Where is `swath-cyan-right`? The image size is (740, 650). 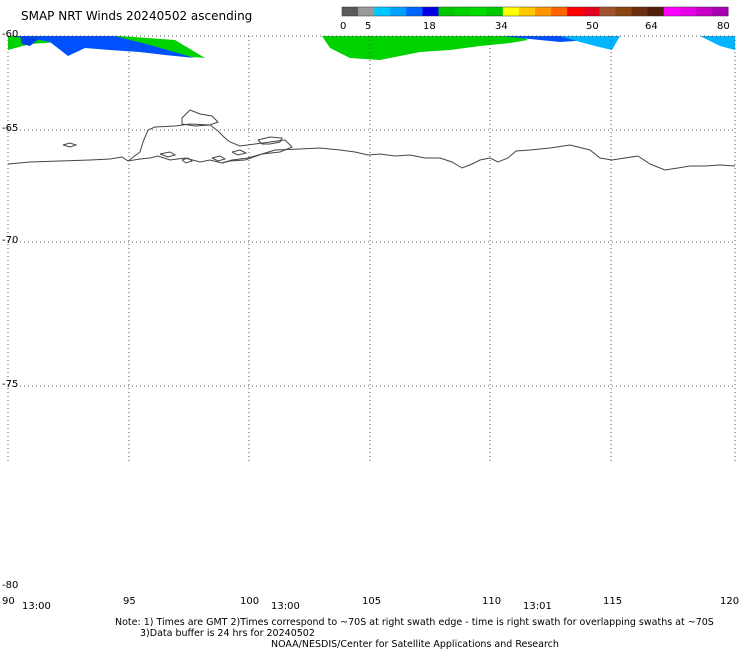 swath-cyan-right is located at coordinates (590, 43).